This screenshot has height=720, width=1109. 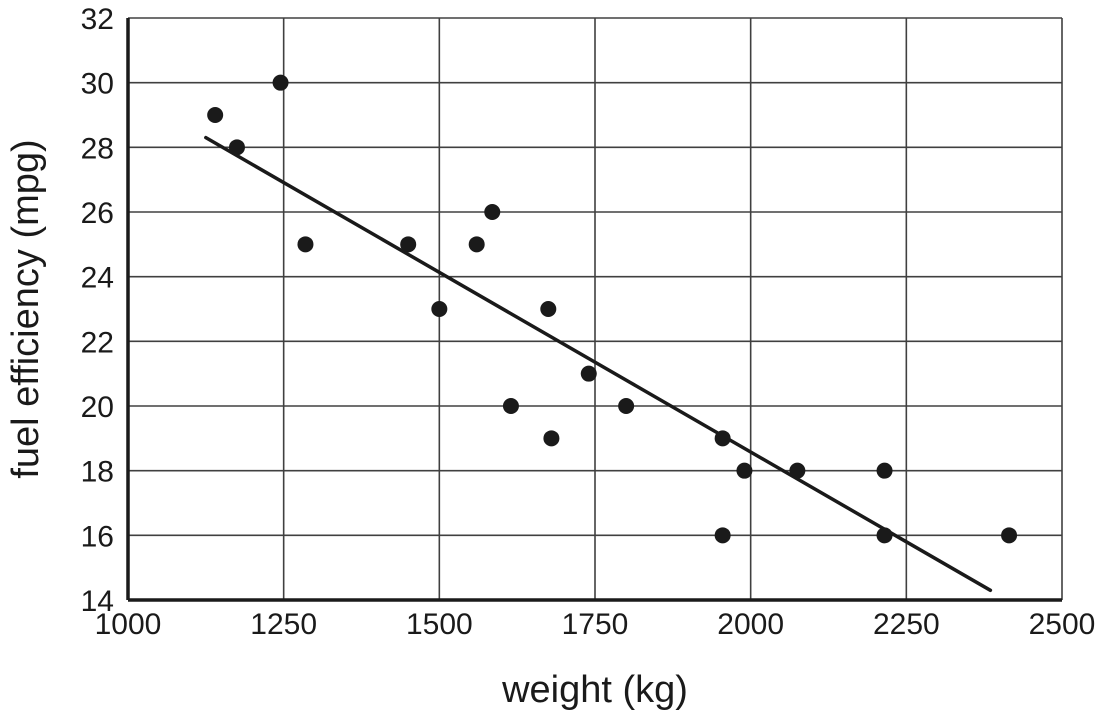 I want to click on y-tick-label: 28, so click(x=97, y=148).